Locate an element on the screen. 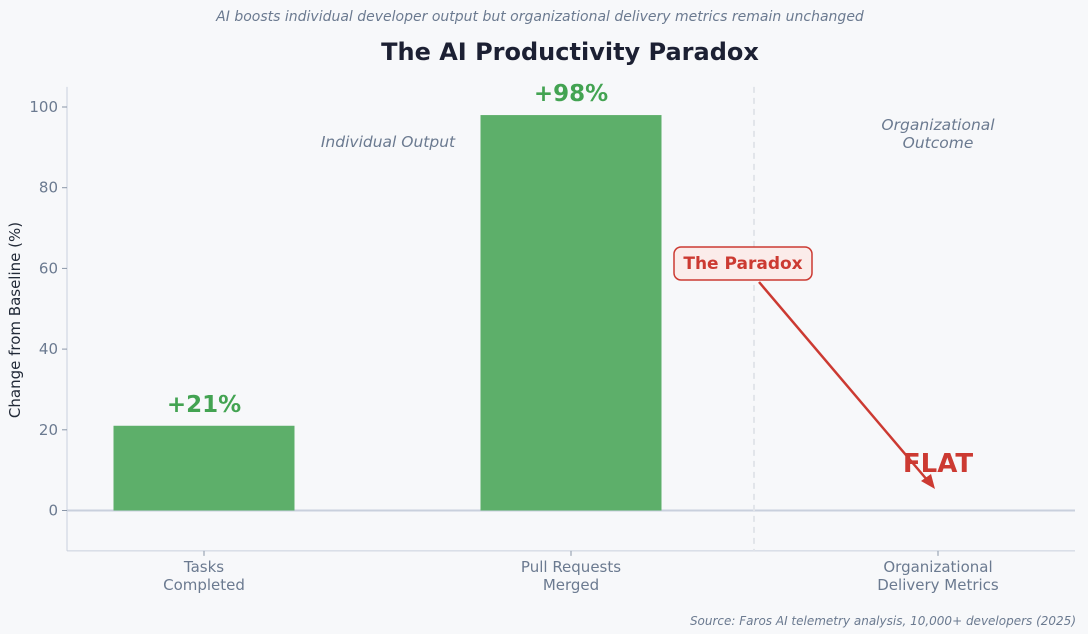 This screenshot has height=634, width=1088. paradox-box is located at coordinates (743, 263).